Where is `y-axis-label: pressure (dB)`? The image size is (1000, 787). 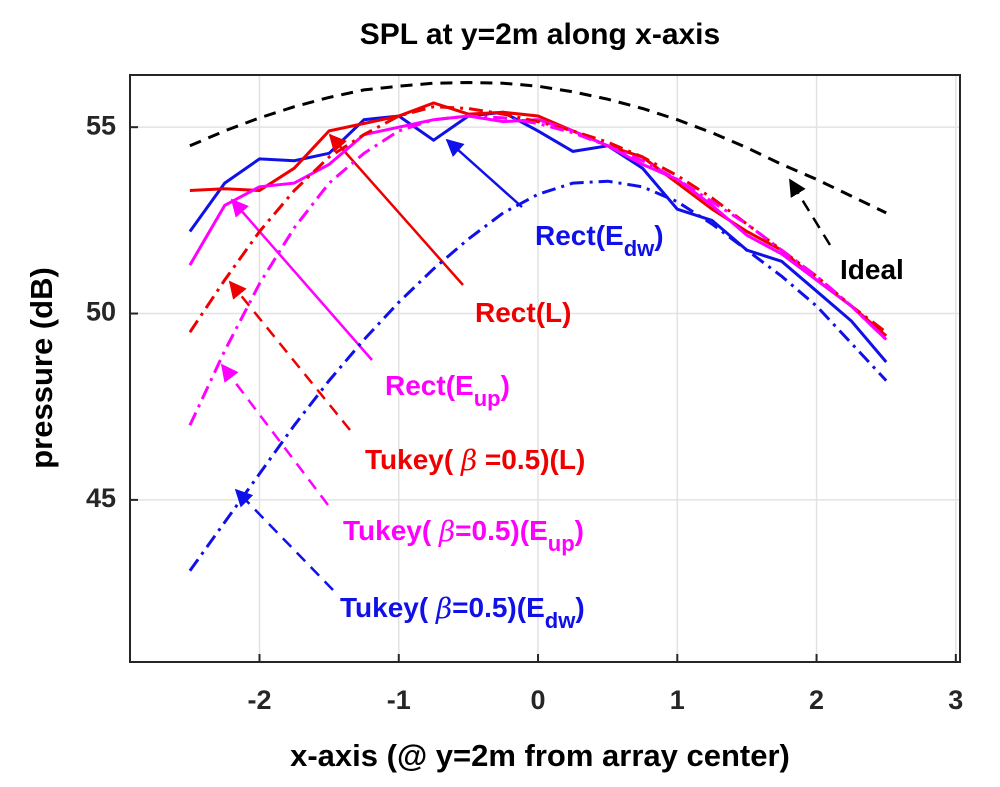 y-axis-label: pressure (dB) is located at coordinates (41, 368).